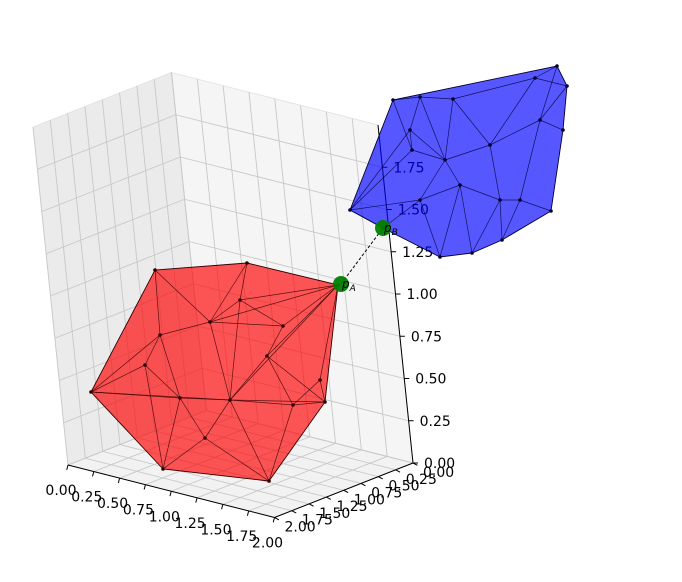  Describe the element at coordinates (138, 511) in the screenshot. I see `x-tick-label: 0.75` at that location.